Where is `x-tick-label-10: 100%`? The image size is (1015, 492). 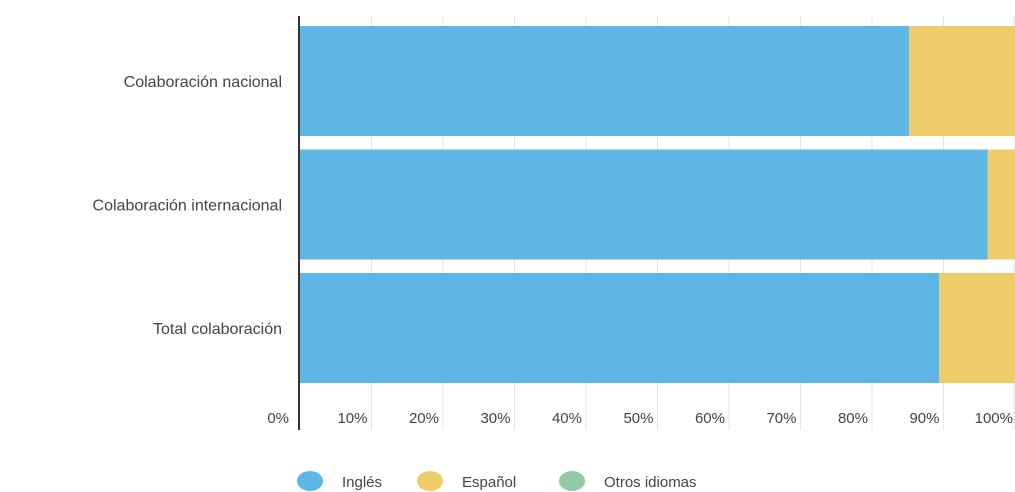 x-tick-label-10: 100% is located at coordinates (994, 418).